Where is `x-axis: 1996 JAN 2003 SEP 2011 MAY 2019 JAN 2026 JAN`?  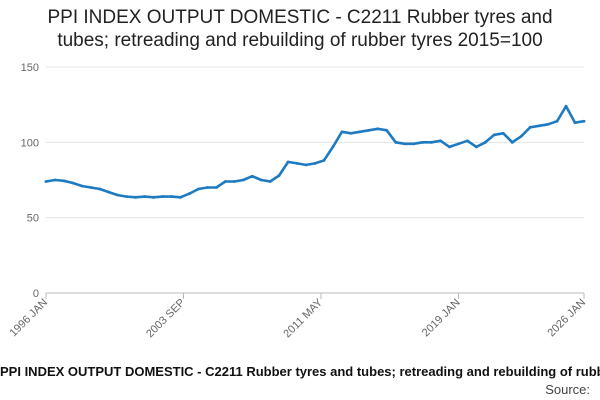 x-axis: 1996 JAN 2003 SEP 2011 MAY 2019 JAN 2026 JAN is located at coordinates (297, 316).